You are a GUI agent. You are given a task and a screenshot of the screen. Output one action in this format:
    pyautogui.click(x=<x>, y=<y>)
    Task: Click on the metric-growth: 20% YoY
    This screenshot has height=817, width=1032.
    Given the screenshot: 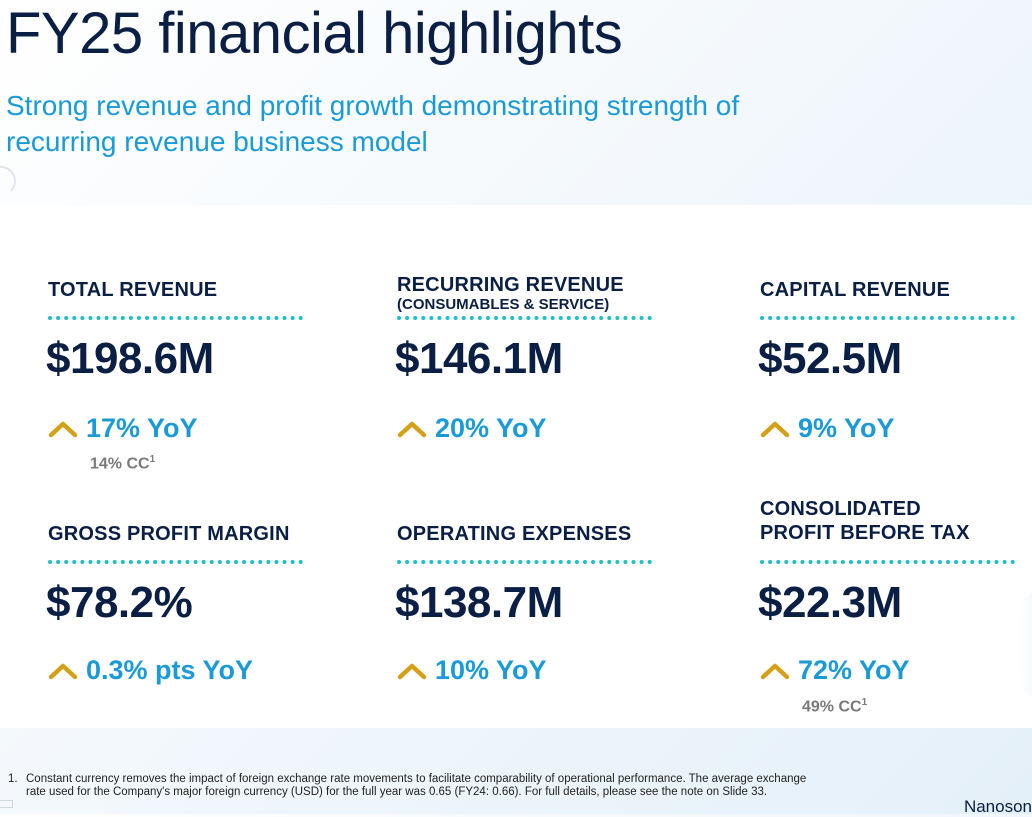 What is the action you would take?
    pyautogui.click(x=472, y=428)
    